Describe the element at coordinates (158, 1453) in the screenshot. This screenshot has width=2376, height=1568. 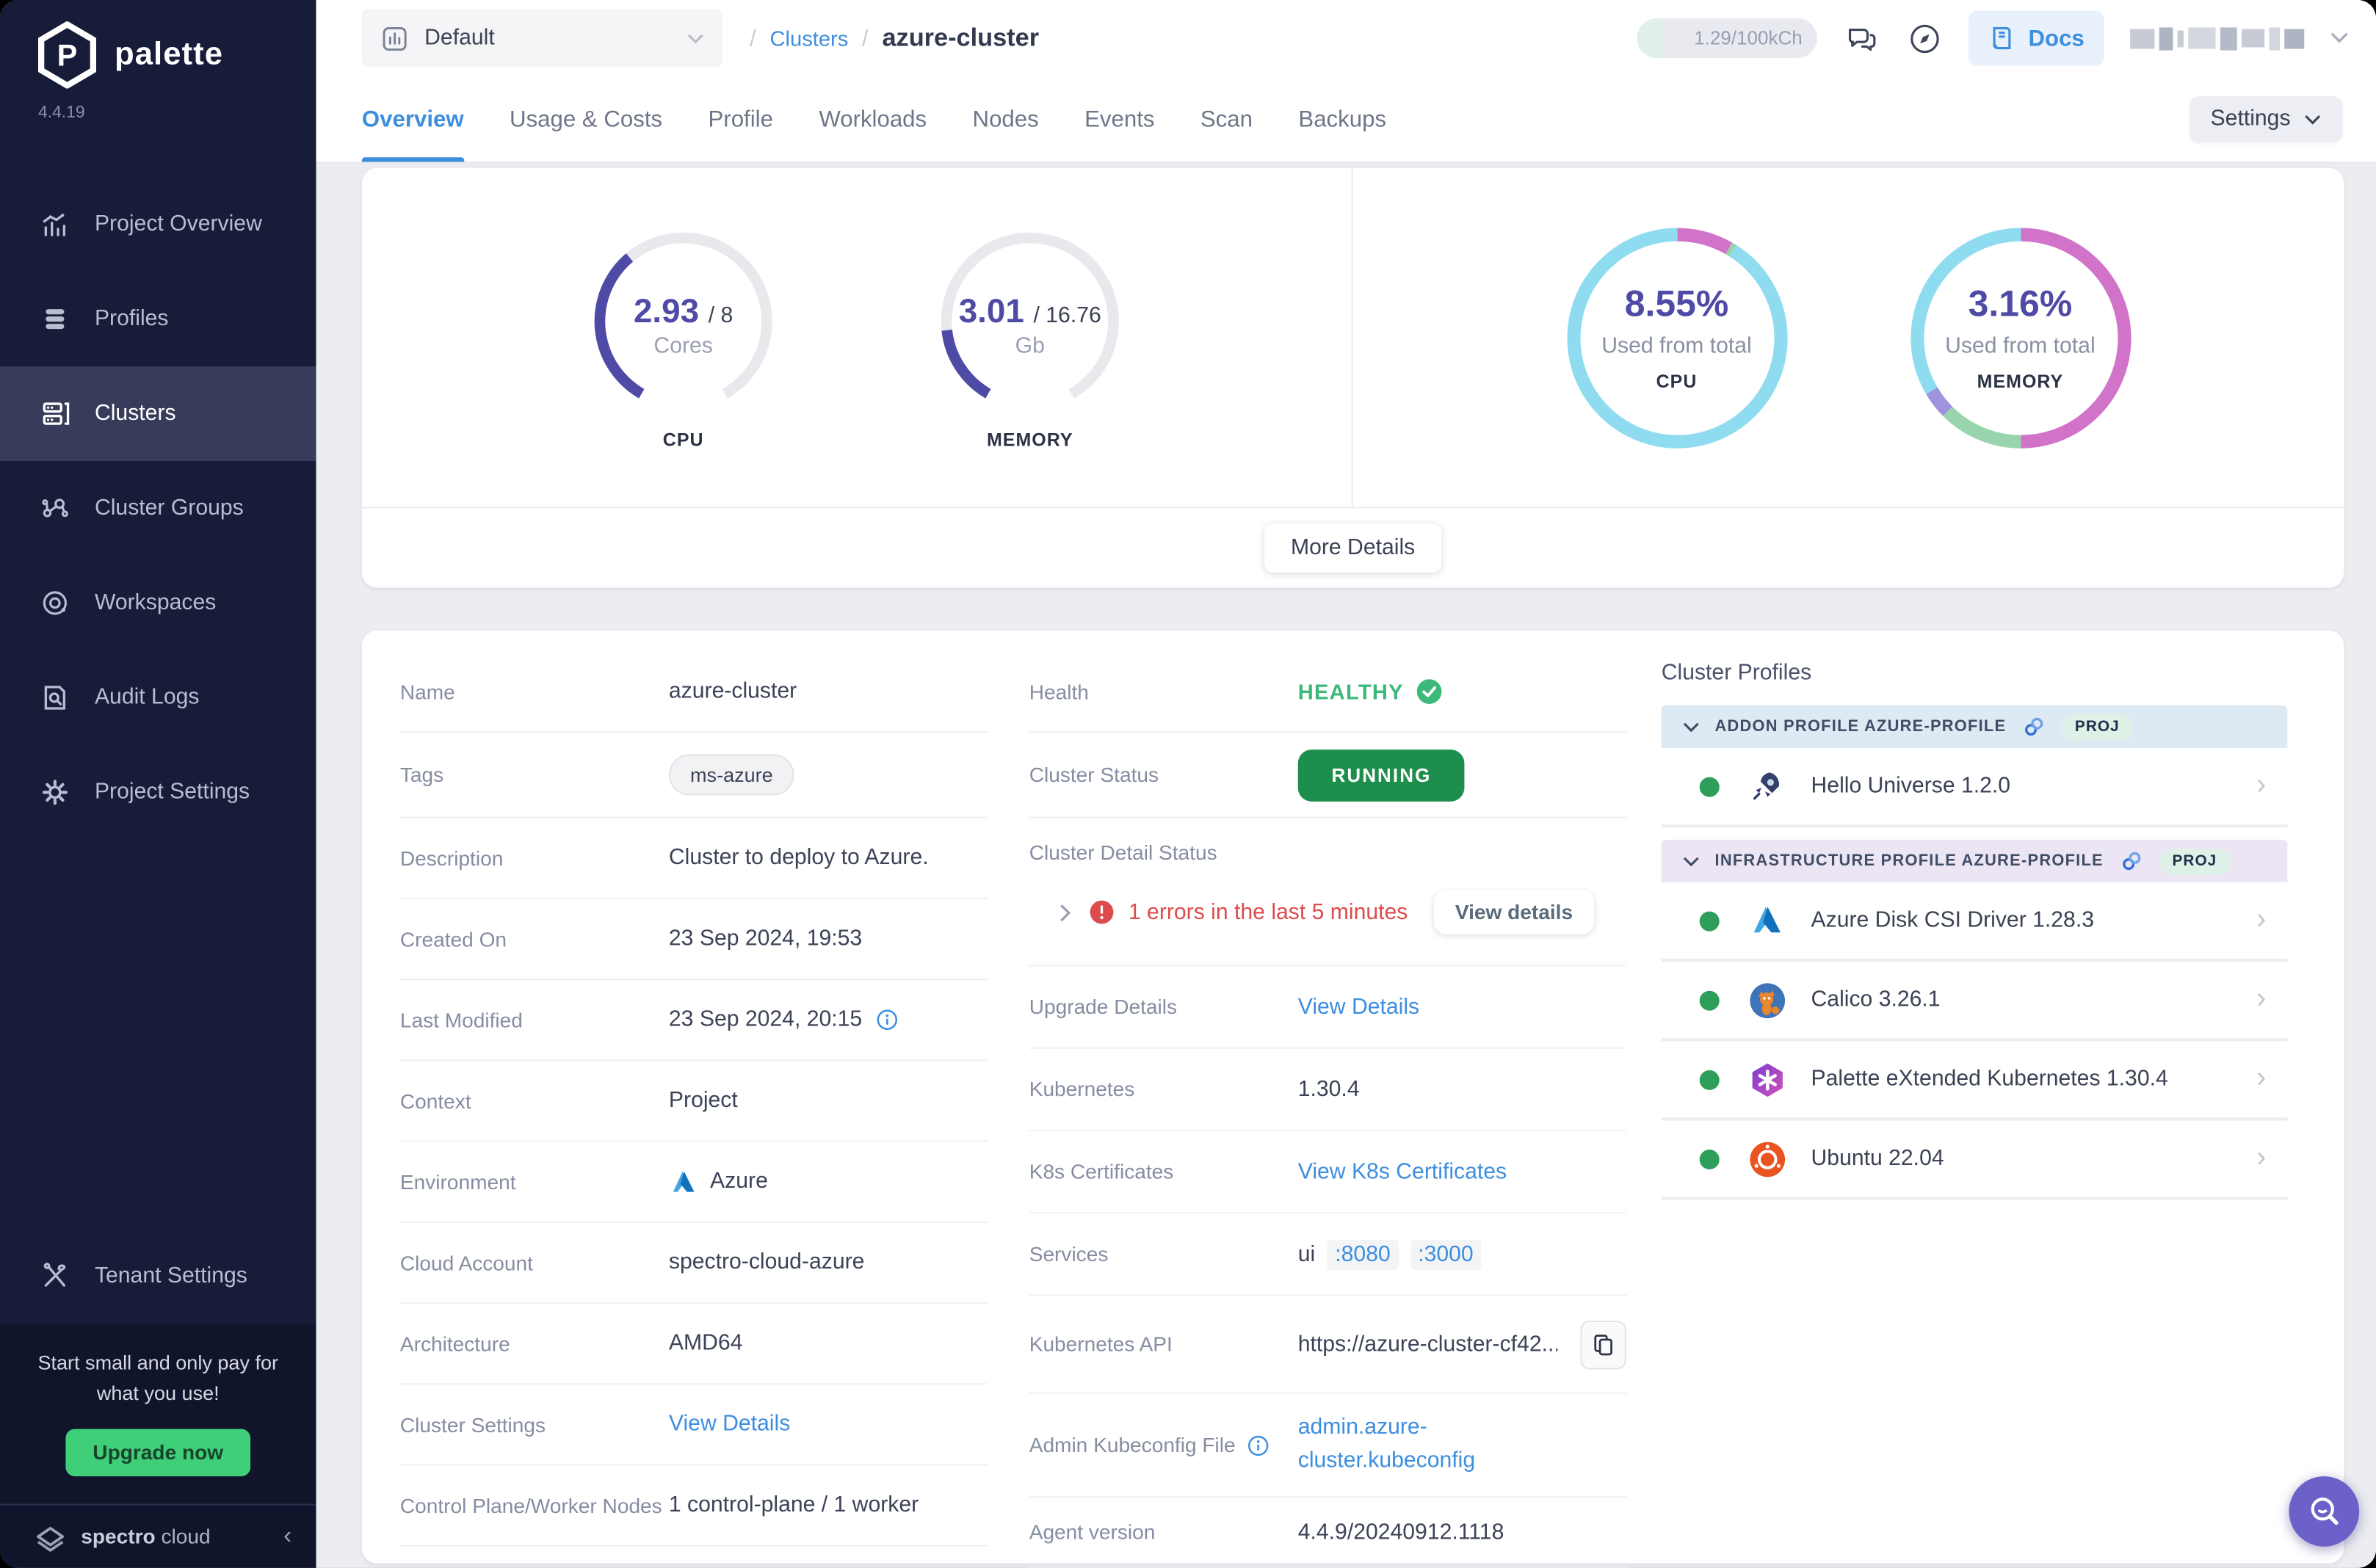
I see `upgrade-now-button: Upgrade now` at that location.